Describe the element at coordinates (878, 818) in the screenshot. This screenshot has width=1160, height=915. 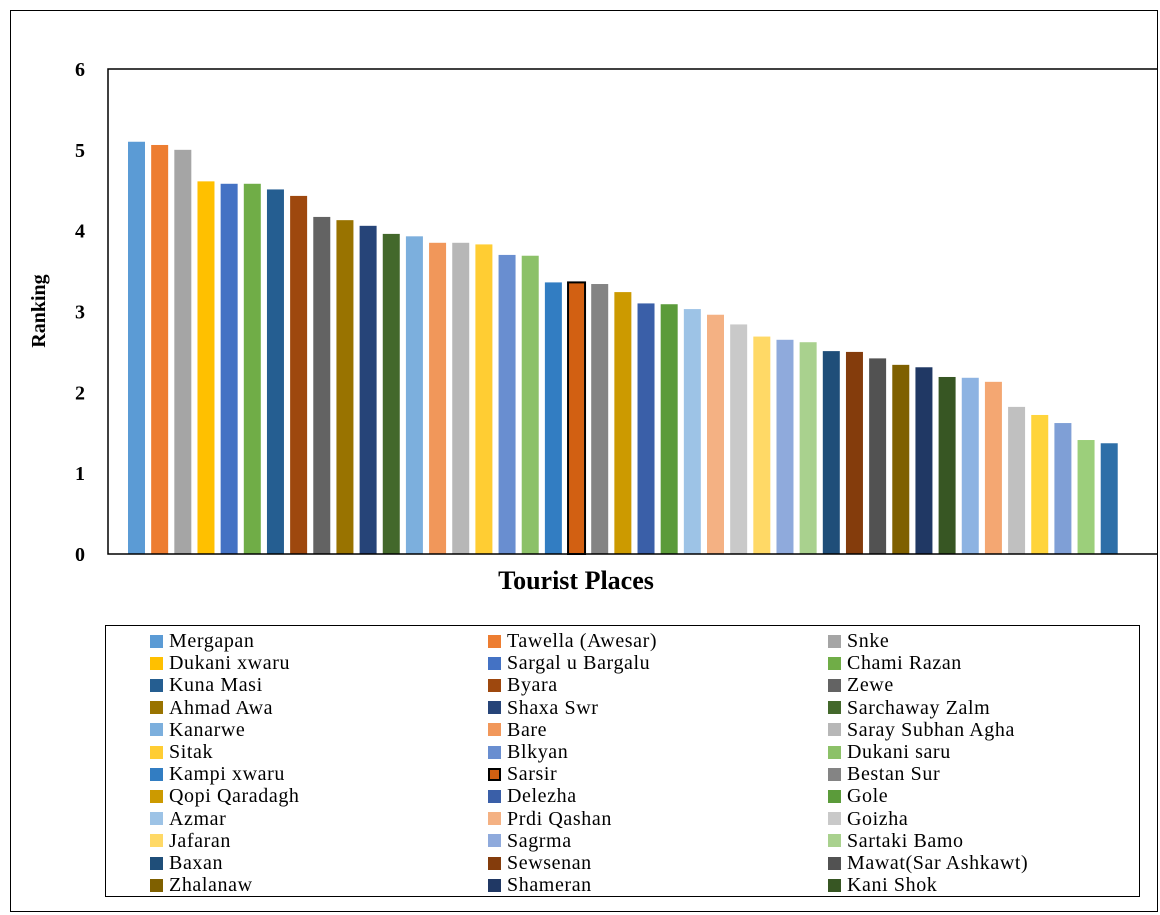
I see `legend-label: Goizha` at that location.